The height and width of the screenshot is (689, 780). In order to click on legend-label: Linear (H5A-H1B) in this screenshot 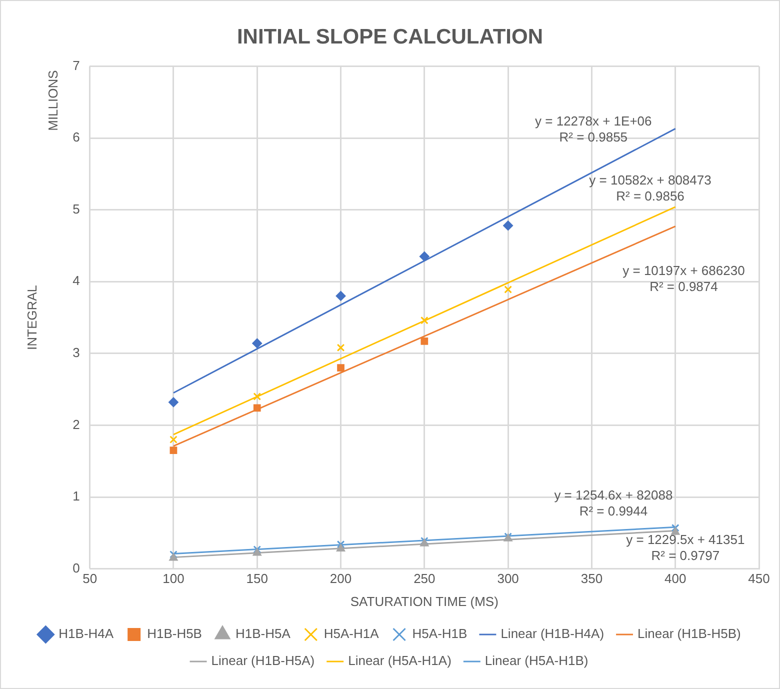, I will do `click(536, 660)`.